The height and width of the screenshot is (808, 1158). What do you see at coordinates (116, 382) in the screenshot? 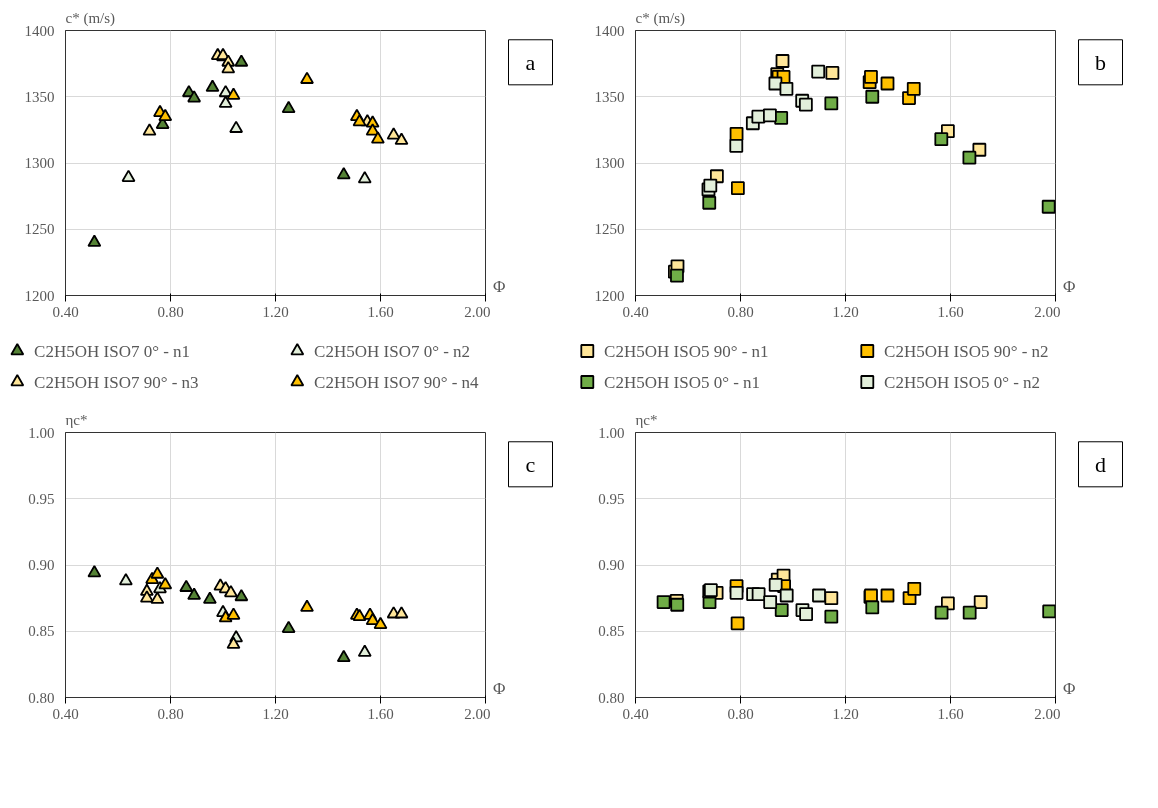
I see `legend-label: C2H5OH ISO7 90° - n3` at bounding box center [116, 382].